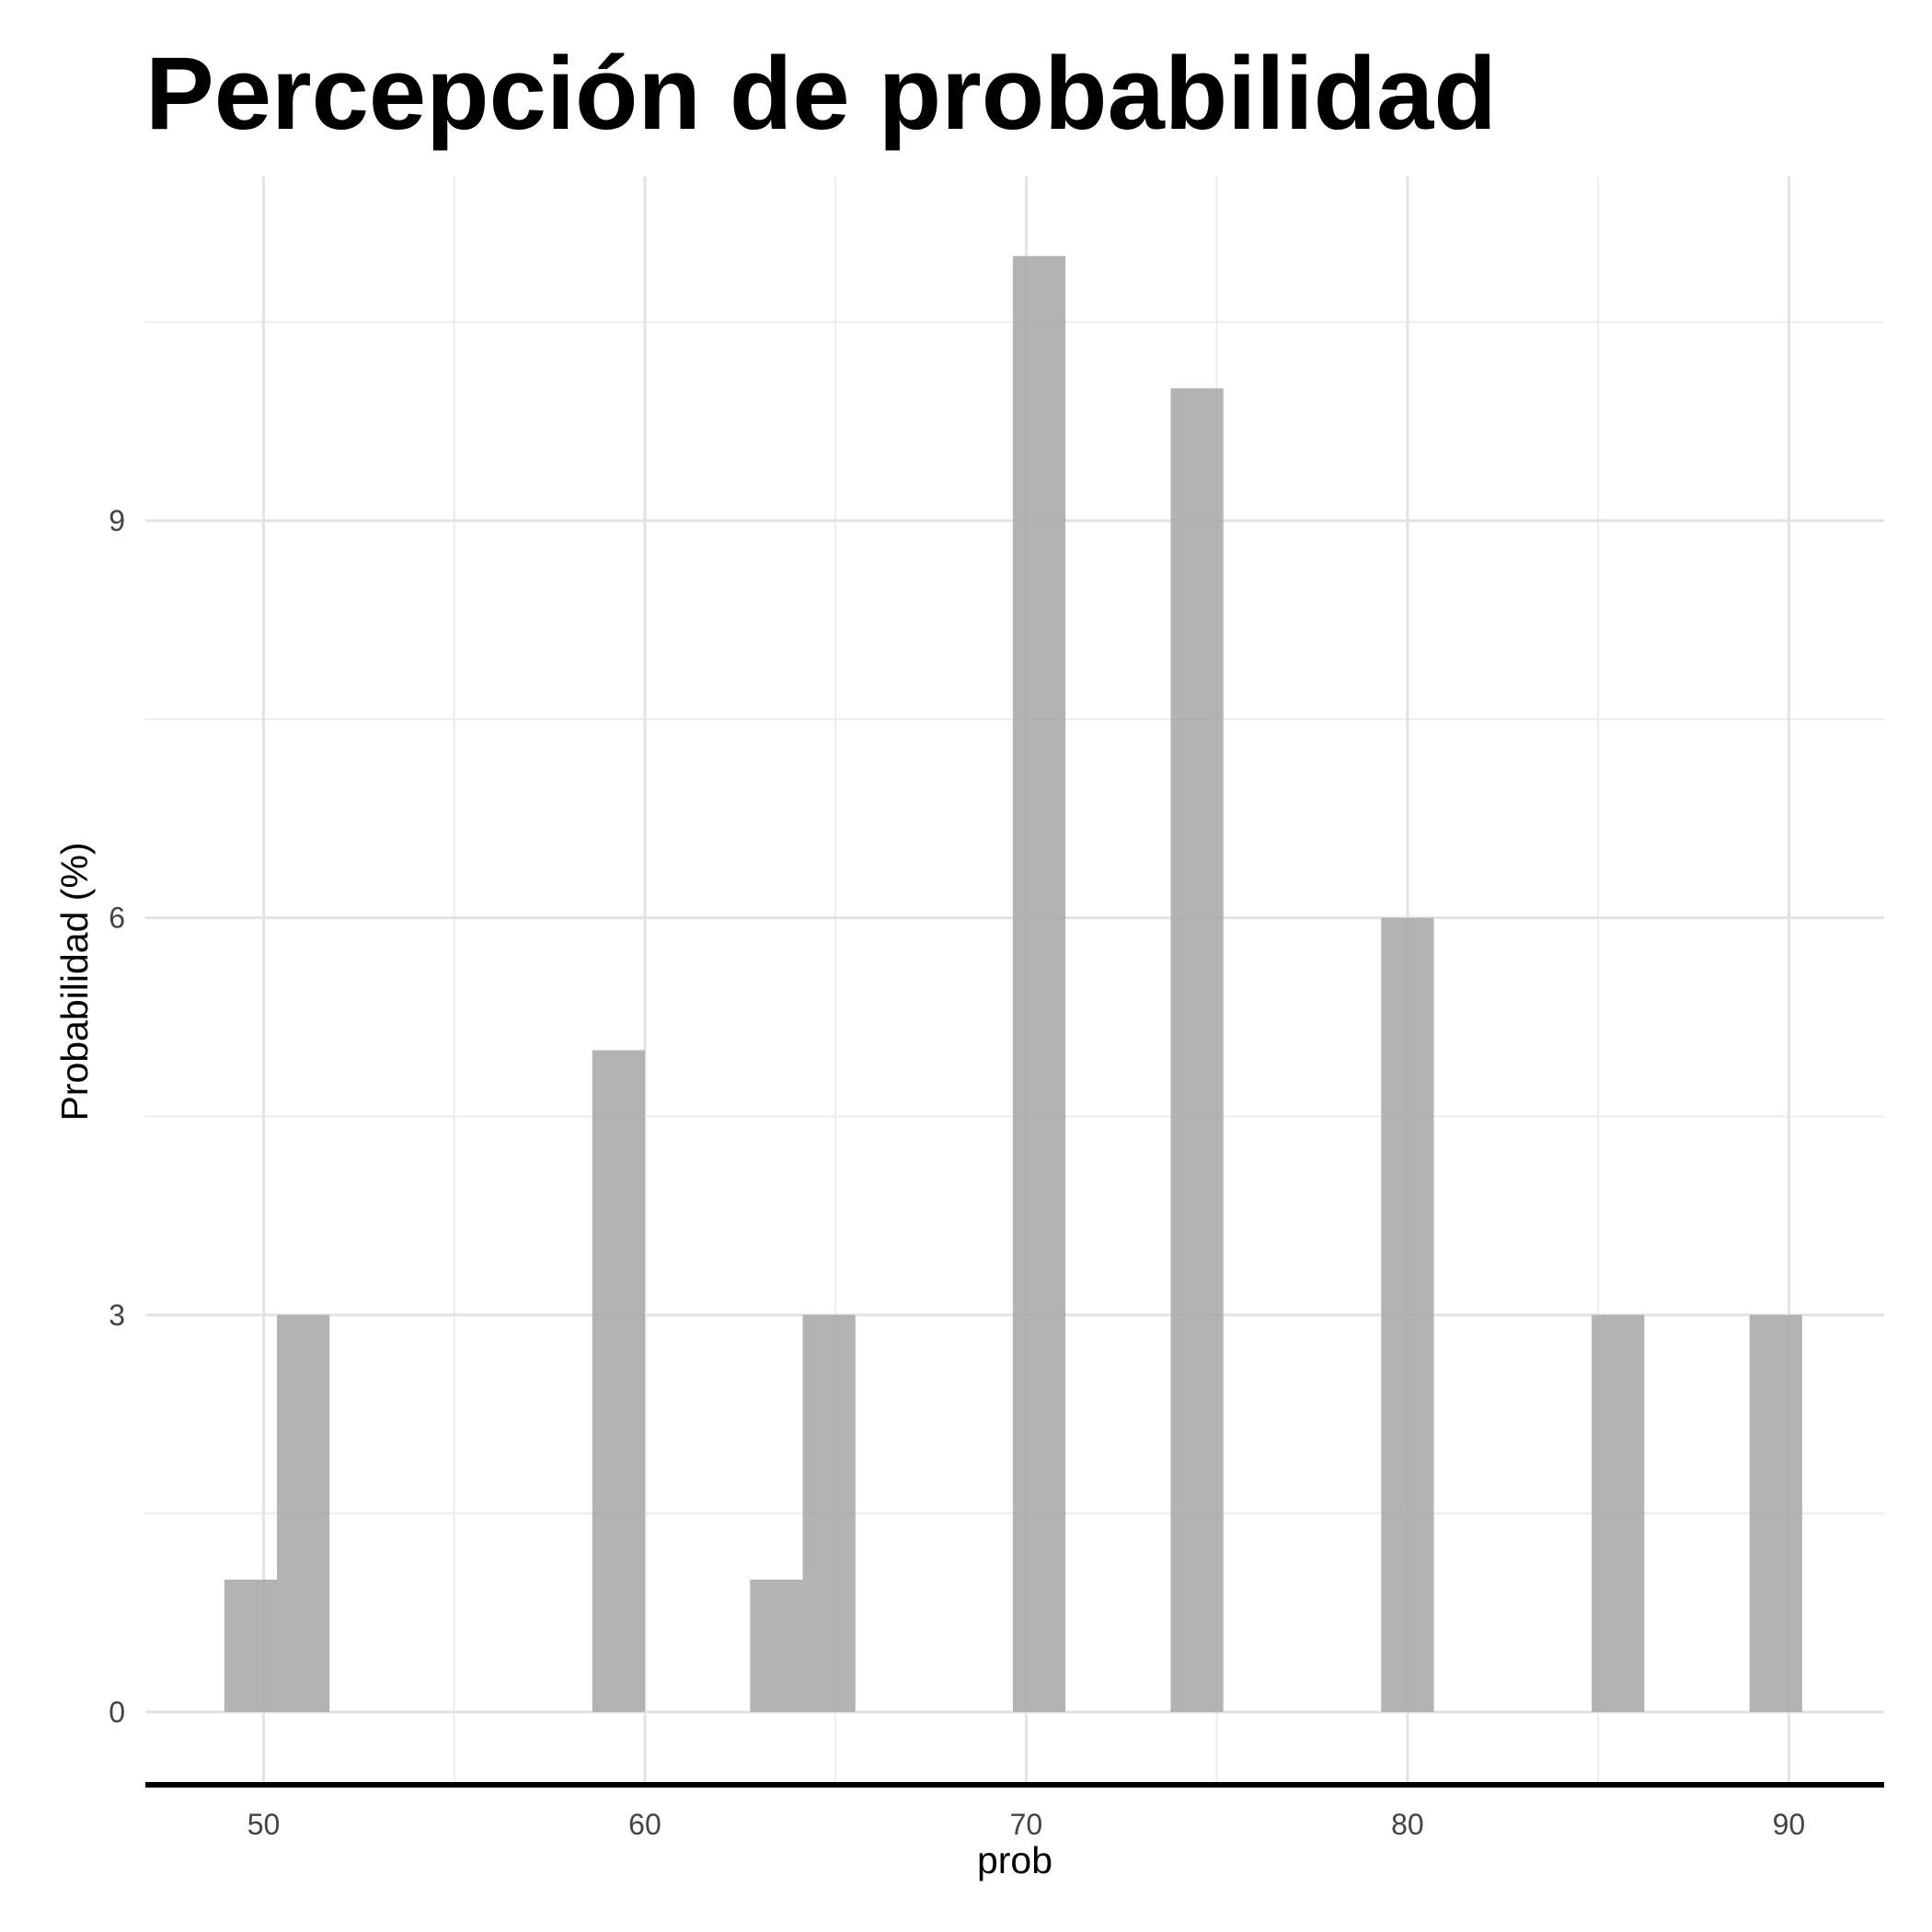  What do you see at coordinates (1407, 1824) in the screenshot?
I see `x-tick-label: 80` at bounding box center [1407, 1824].